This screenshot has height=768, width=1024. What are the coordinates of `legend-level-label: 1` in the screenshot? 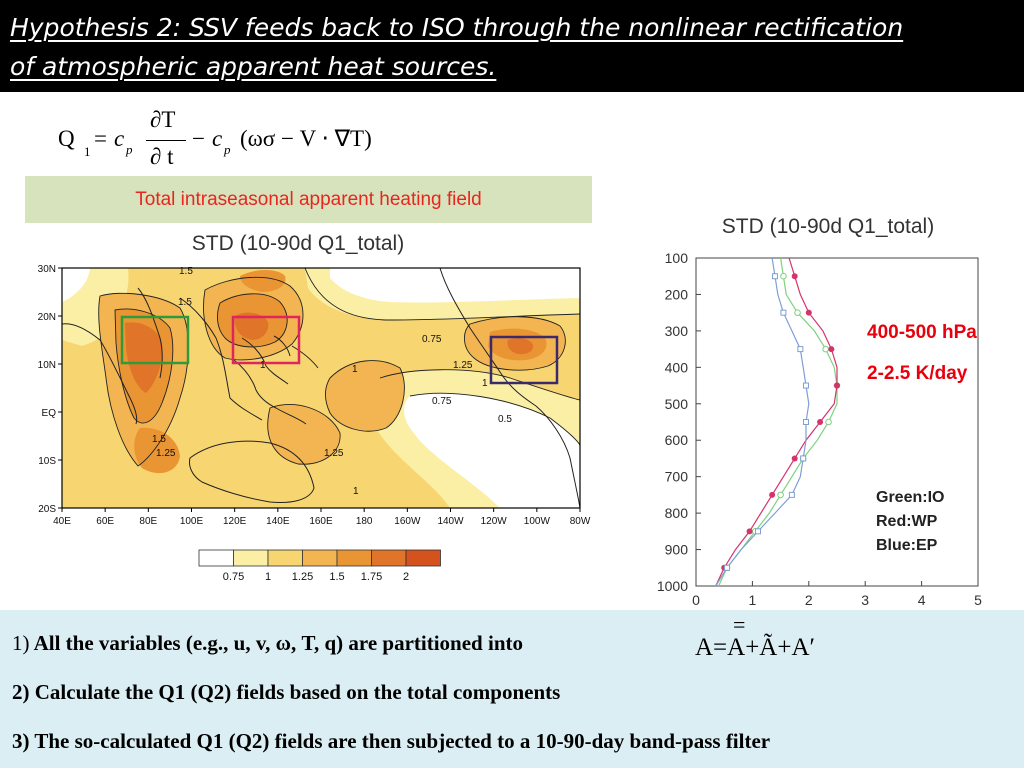 It's located at (268, 577).